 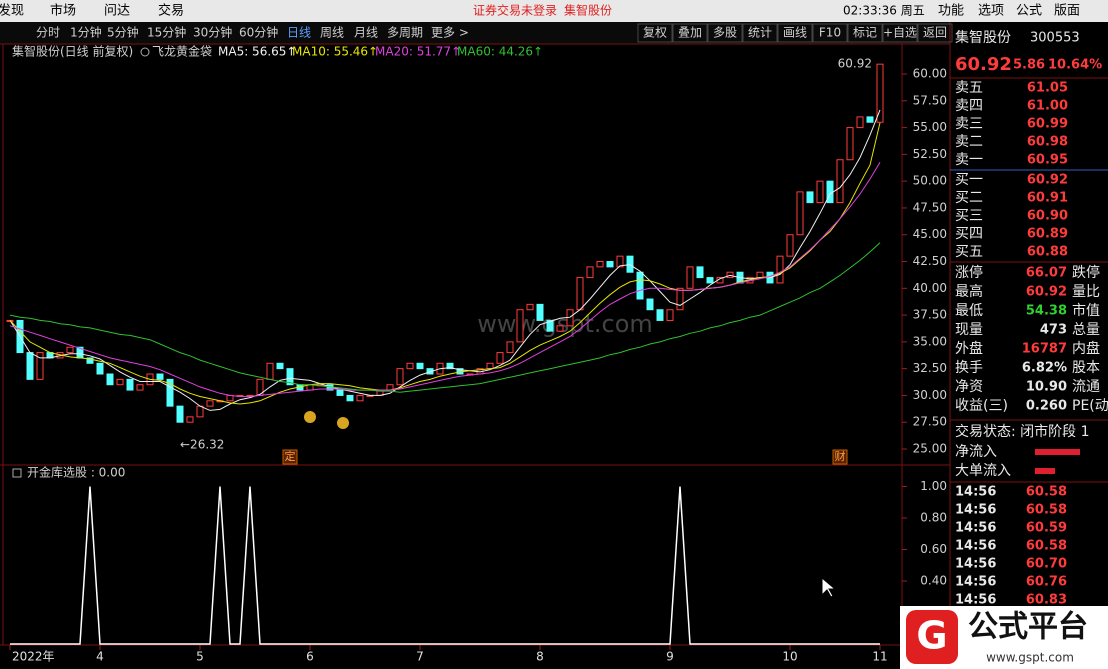 What do you see at coordinates (63, 11) in the screenshot?
I see `menu-item: 市场` at bounding box center [63, 11].